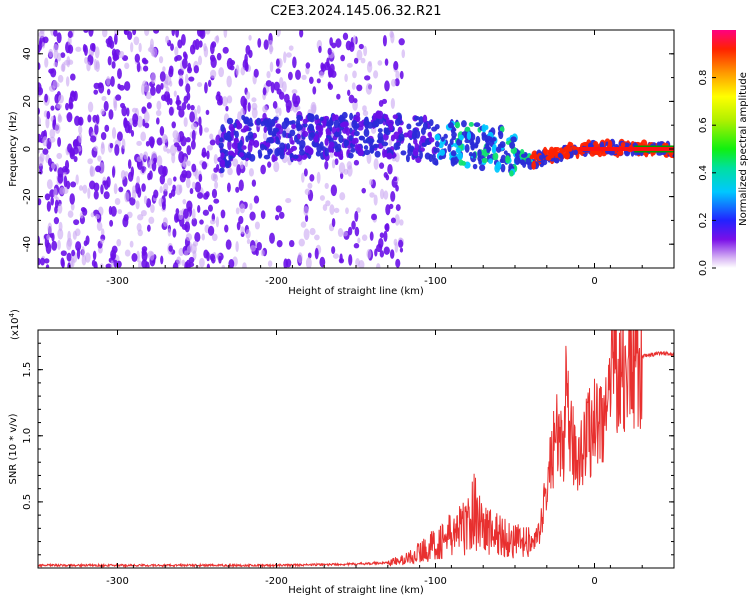  Describe the element at coordinates (27, 502) in the screenshot. I see `snr-y-tick-label: 0.5` at that location.